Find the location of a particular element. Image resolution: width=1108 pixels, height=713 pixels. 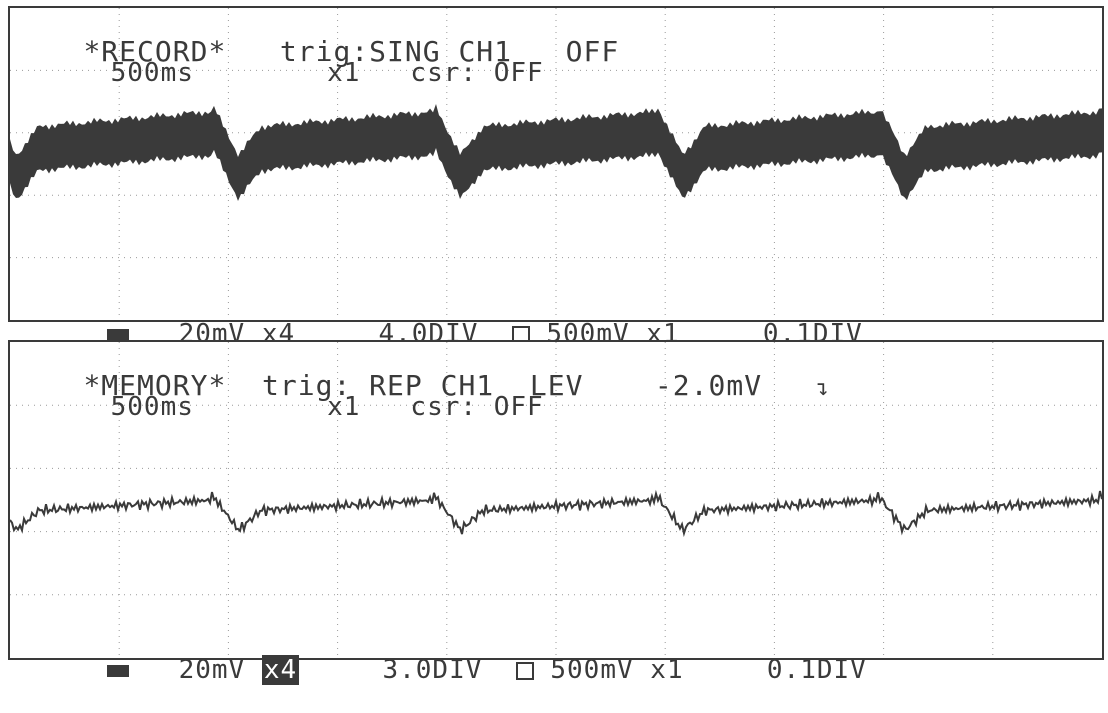

record-header-line1: *RECORD* trig:SING CH1 OFF is located at coordinates (315, 52).